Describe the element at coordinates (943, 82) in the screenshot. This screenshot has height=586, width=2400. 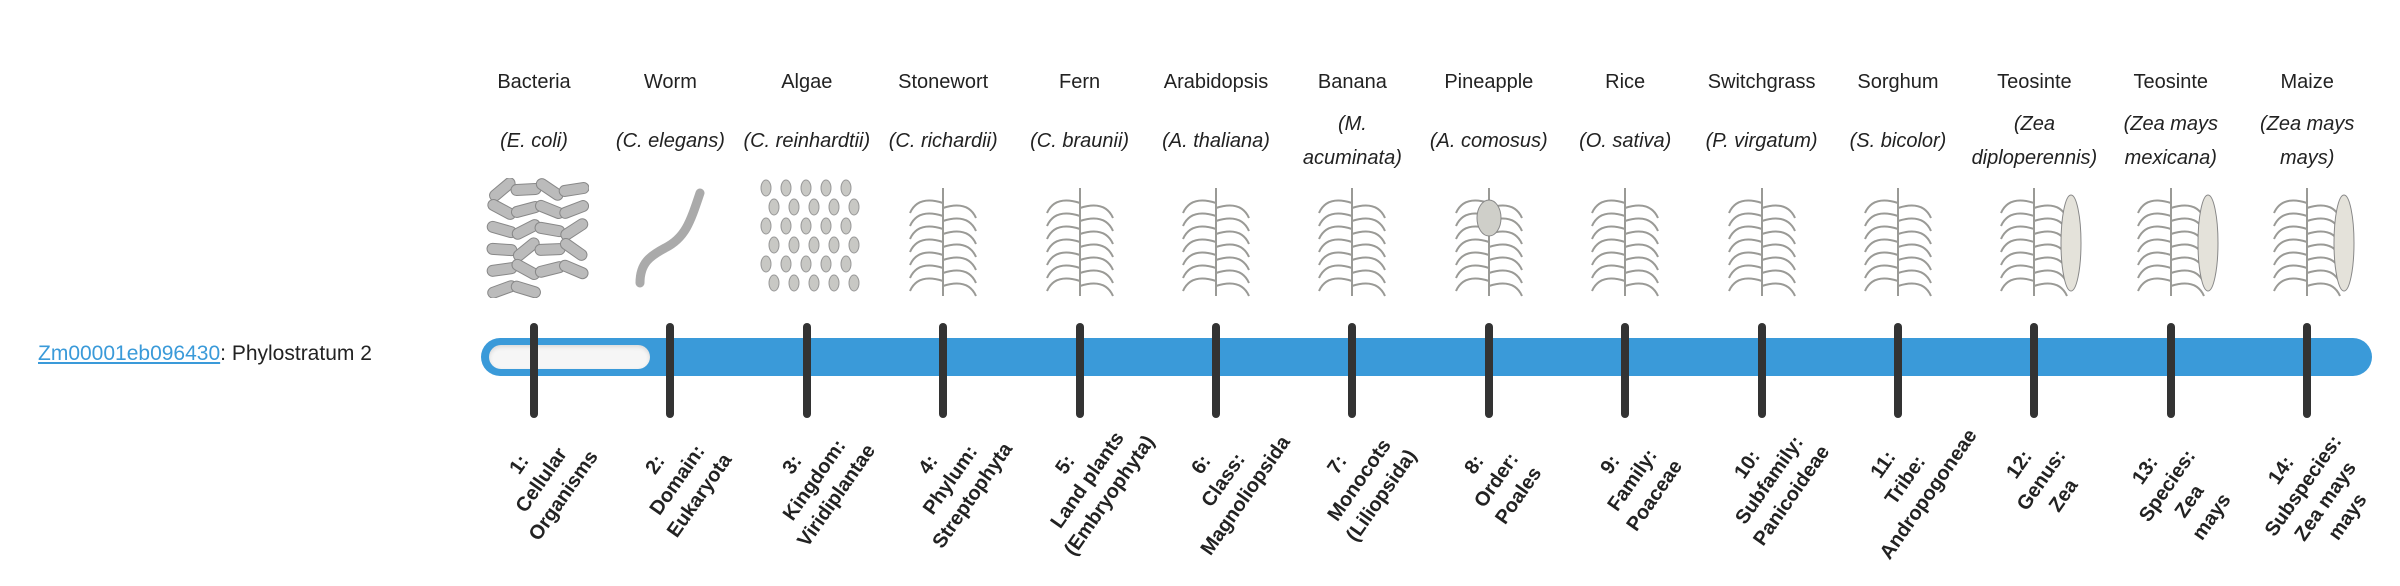
I see `organism-name: Stonewort` at that location.